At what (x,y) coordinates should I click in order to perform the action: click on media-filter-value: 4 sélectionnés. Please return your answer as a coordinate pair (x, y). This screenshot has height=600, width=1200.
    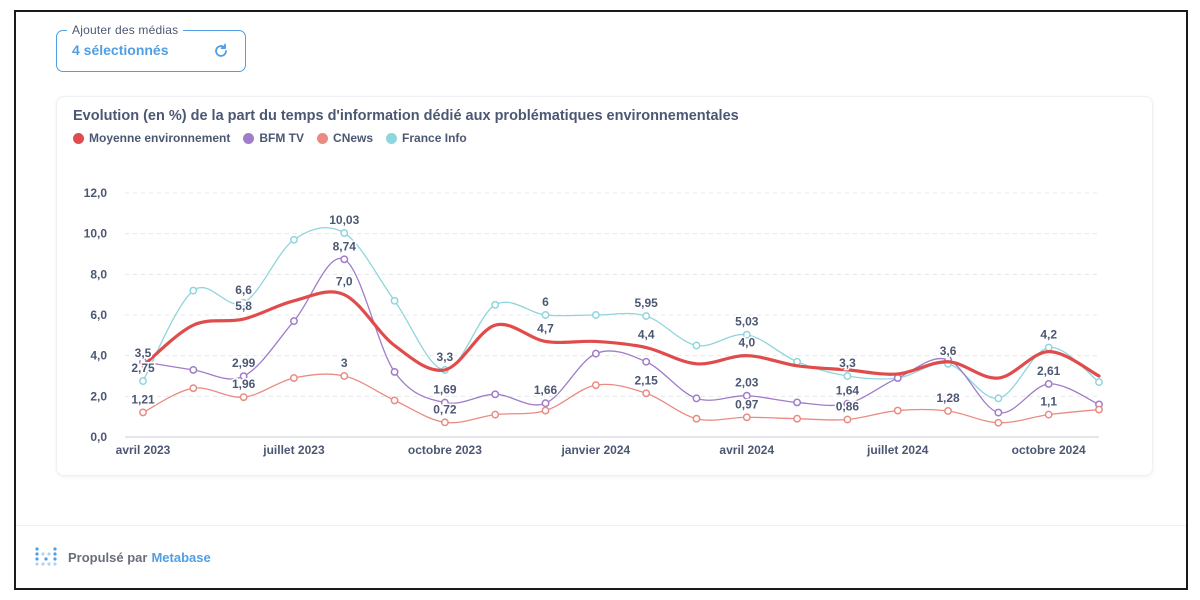
    Looking at the image, I should click on (120, 50).